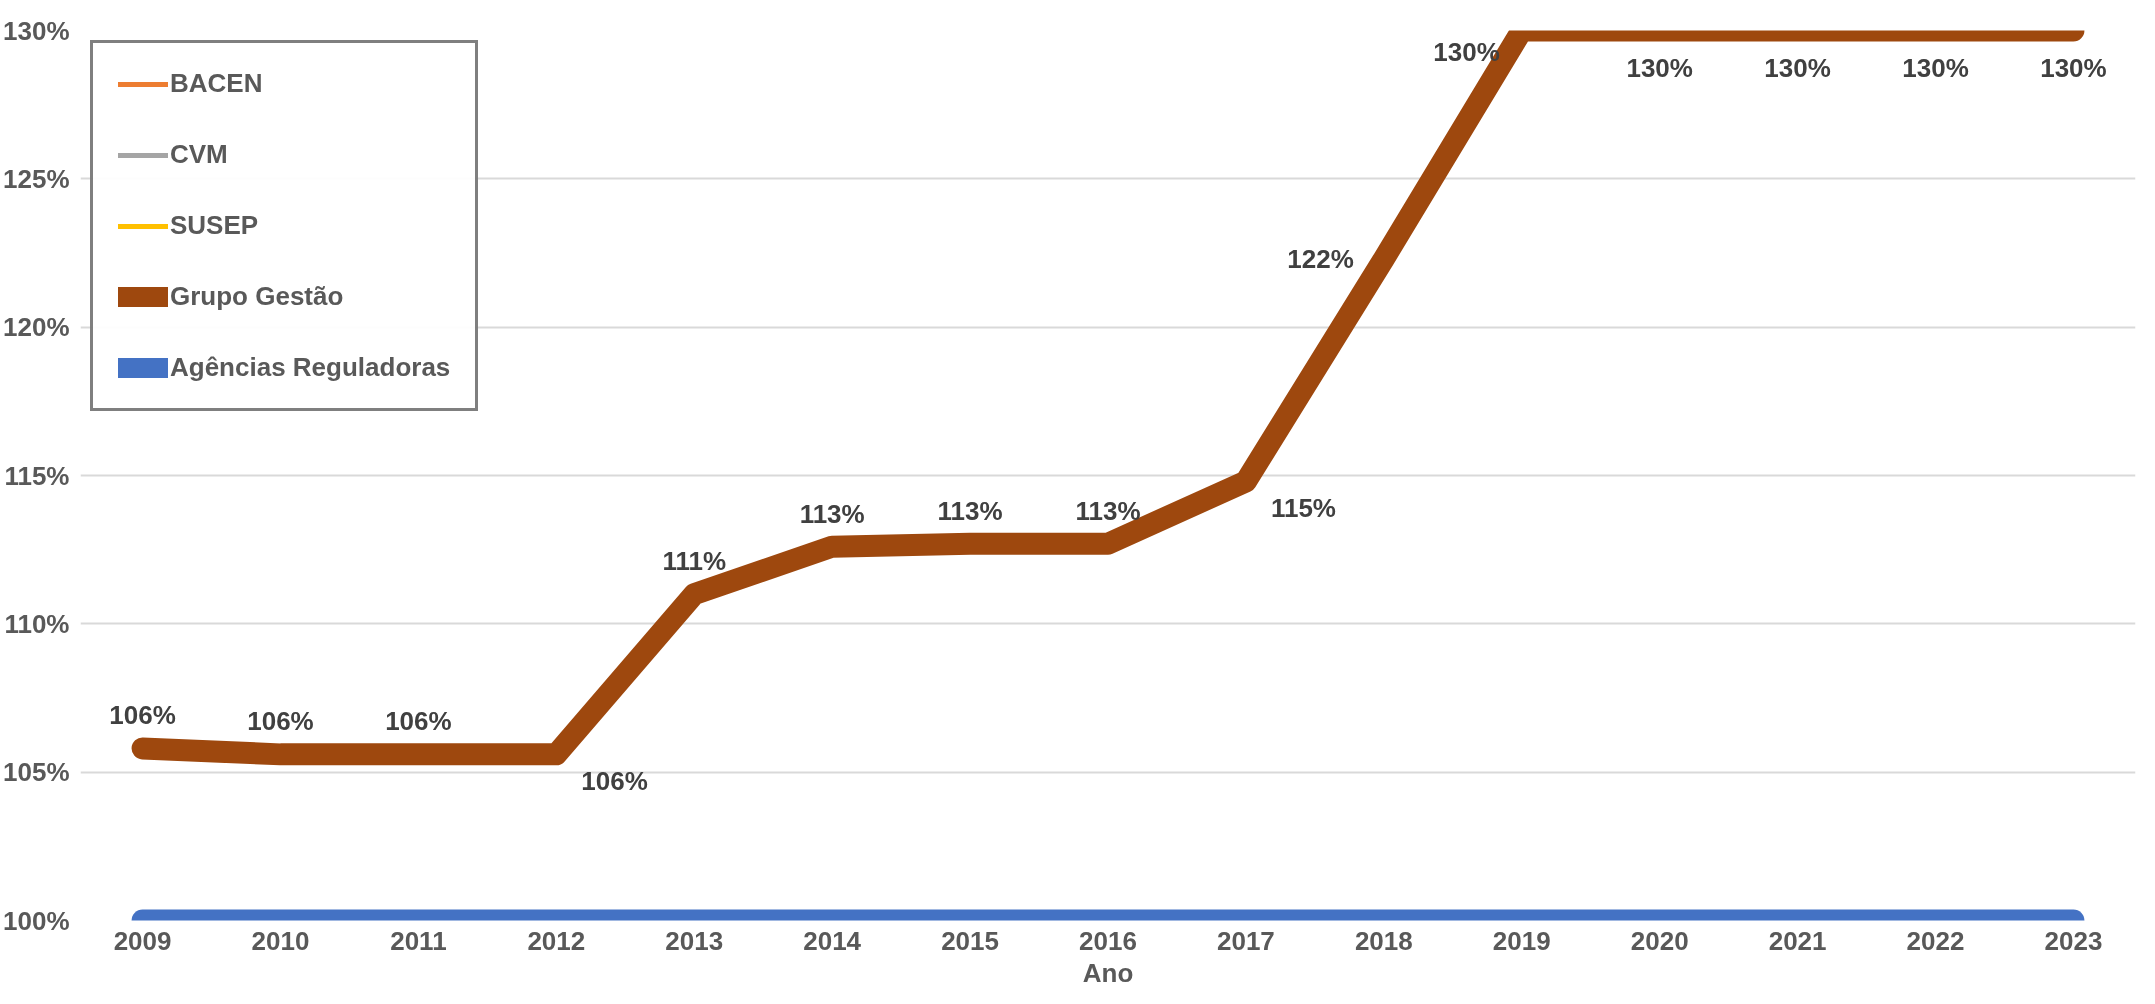 The image size is (2155, 1004). I want to click on y-tick-label: 110%, so click(37, 623).